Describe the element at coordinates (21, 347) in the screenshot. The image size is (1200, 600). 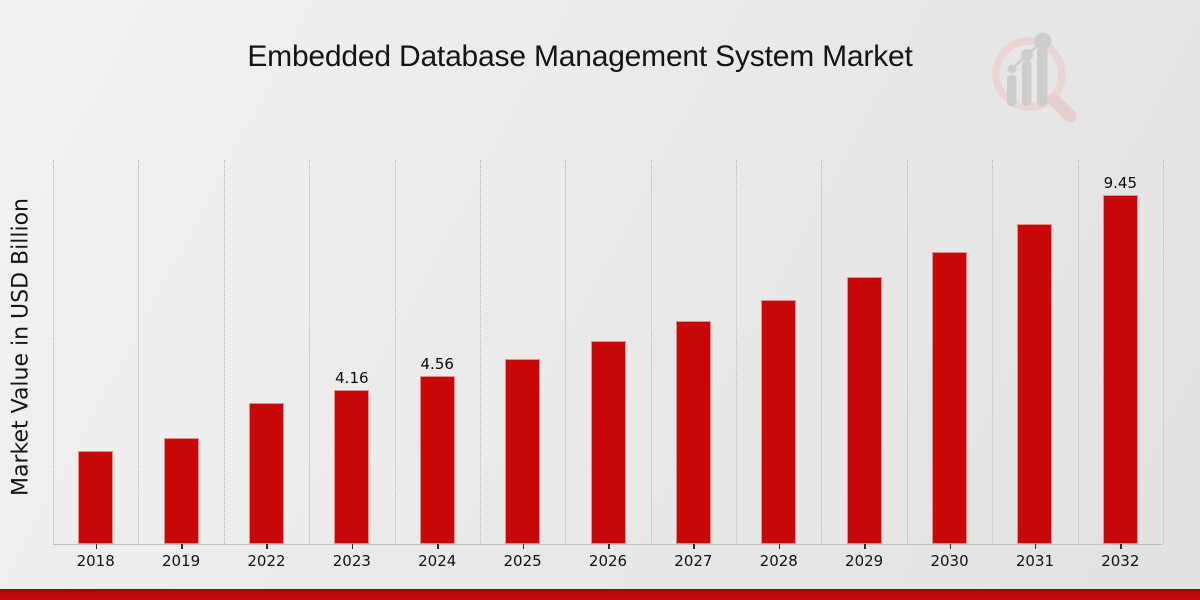
I see `y-axis-label: Market Value in USD Billion` at that location.